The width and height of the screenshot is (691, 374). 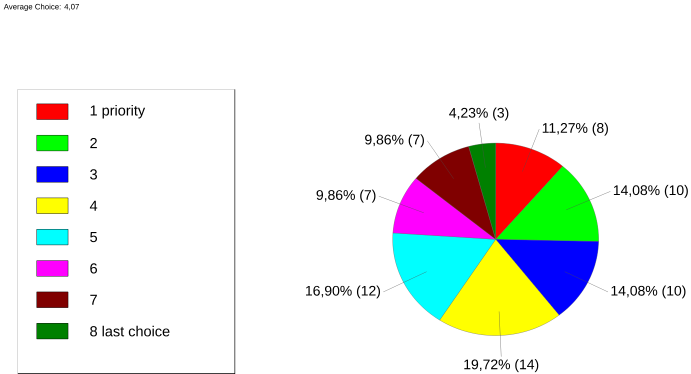 I want to click on legend-label: 4, so click(x=94, y=205).